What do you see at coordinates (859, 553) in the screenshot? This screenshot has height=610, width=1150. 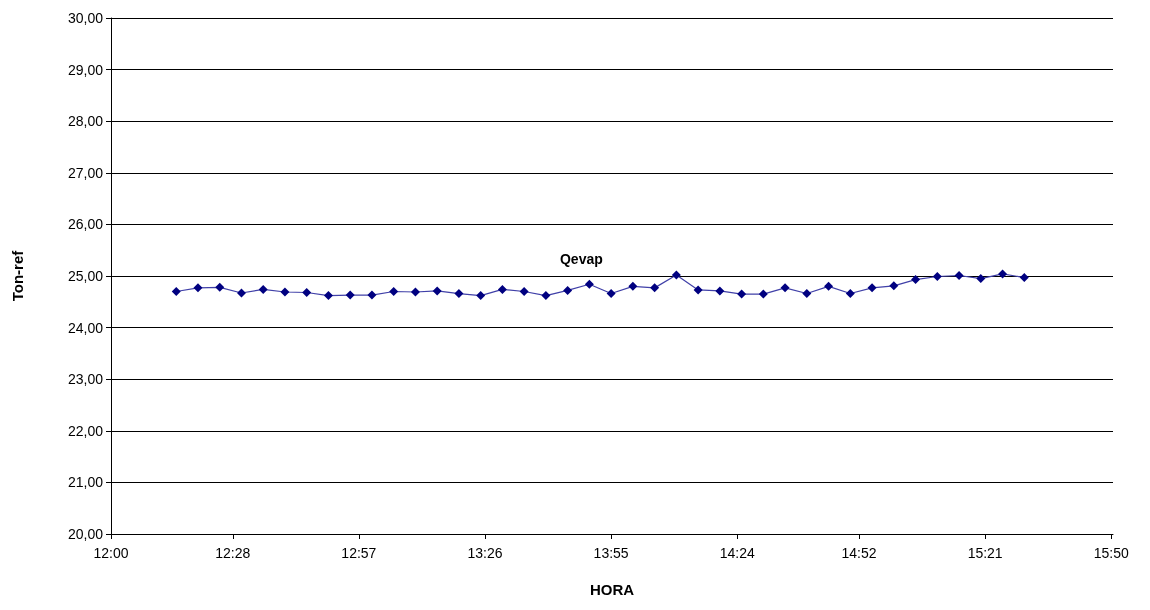 I see `x-tick-label: 14:52` at bounding box center [859, 553].